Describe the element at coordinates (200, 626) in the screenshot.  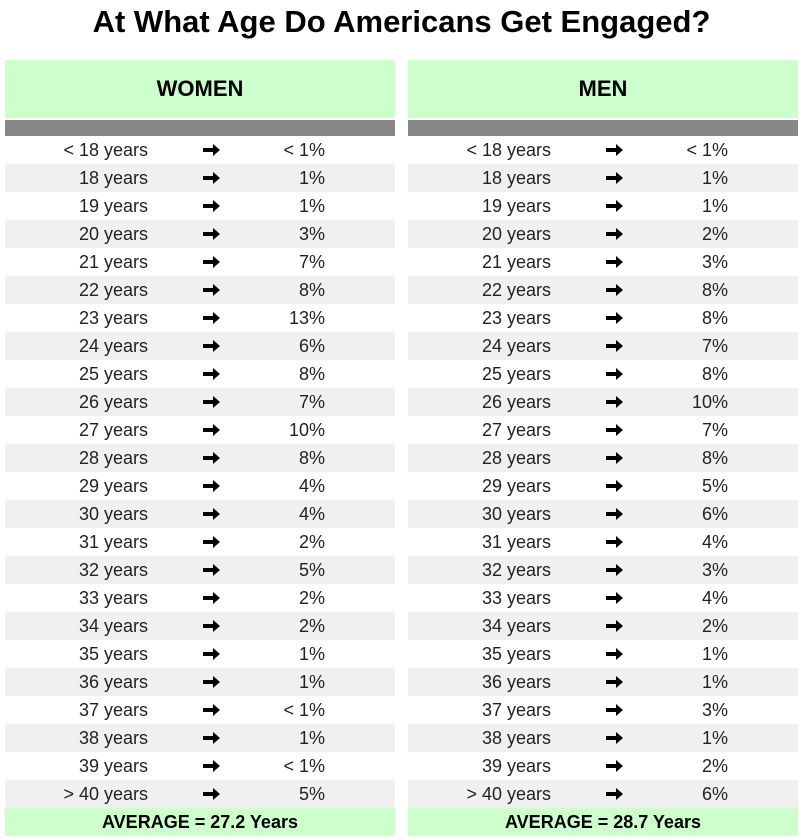
I see `table-row: 34 years 2%` at that location.